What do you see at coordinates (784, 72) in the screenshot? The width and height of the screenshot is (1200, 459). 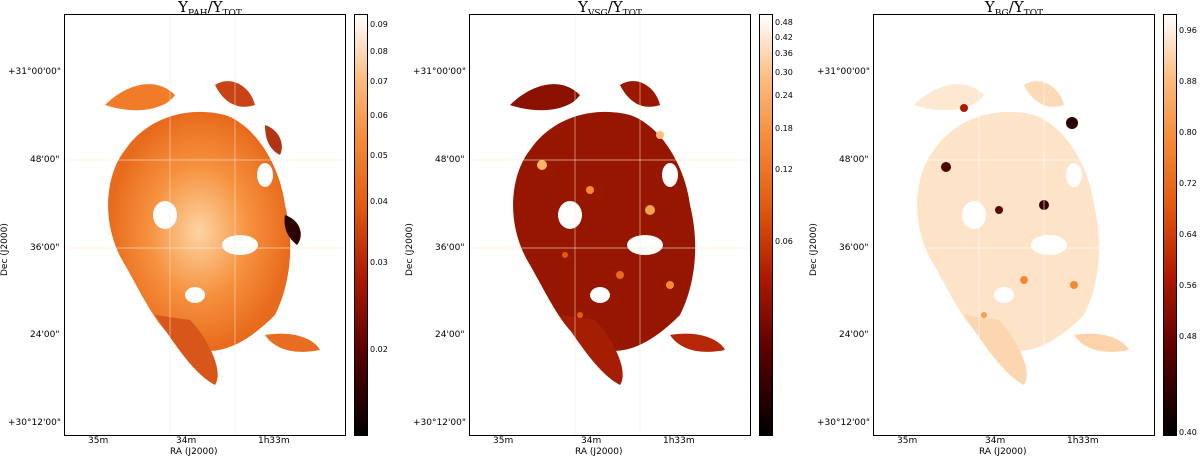 I see `colorbar-tick: 0.30` at bounding box center [784, 72].